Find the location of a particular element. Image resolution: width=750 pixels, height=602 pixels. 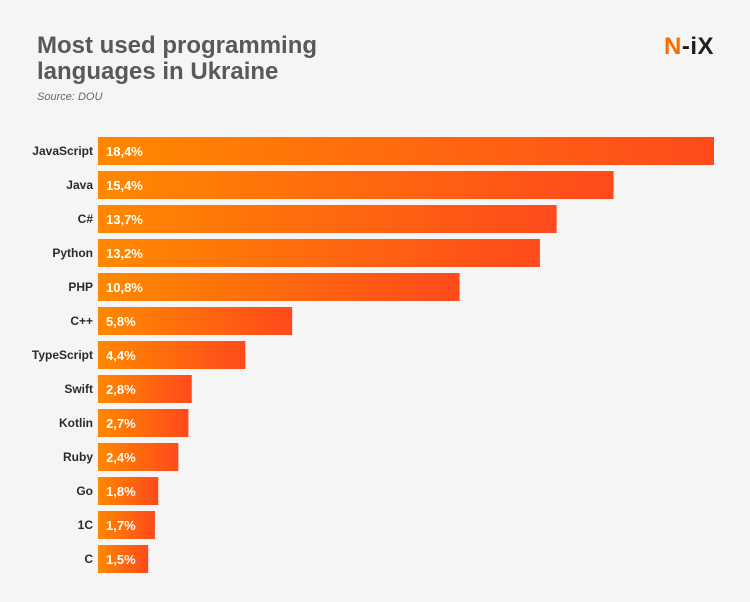

brand-logo: N-iX is located at coordinates (689, 47).